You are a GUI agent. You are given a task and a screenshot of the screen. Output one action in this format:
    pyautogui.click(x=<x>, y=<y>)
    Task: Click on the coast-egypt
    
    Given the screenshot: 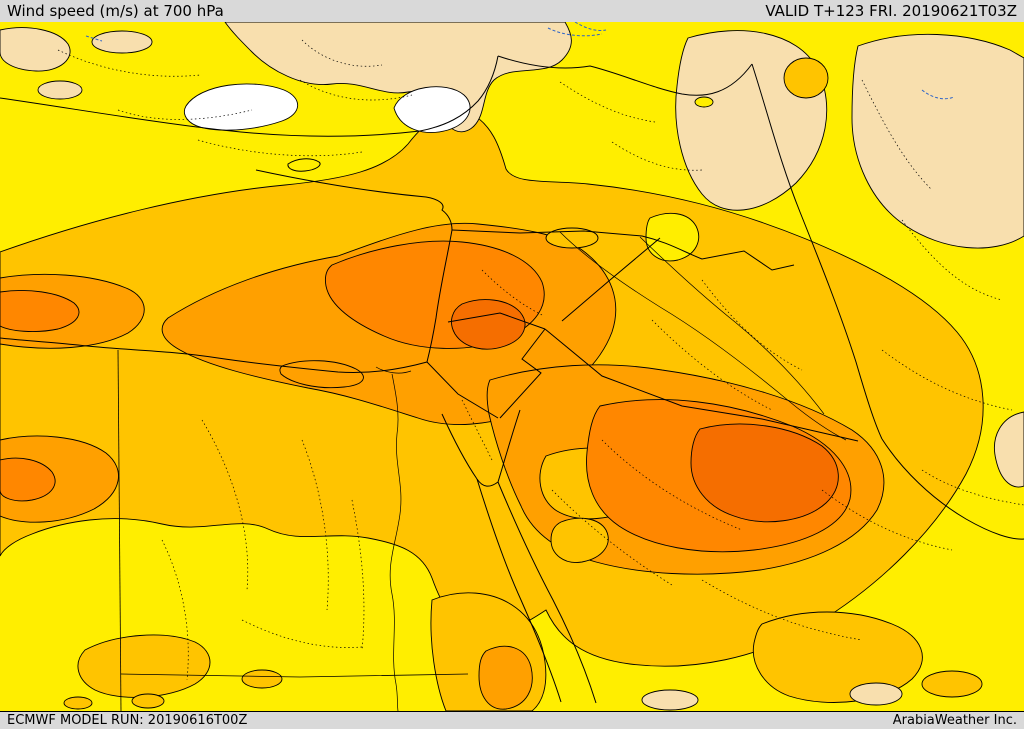 What is the action you would take?
    pyautogui.click(x=214, y=355)
    